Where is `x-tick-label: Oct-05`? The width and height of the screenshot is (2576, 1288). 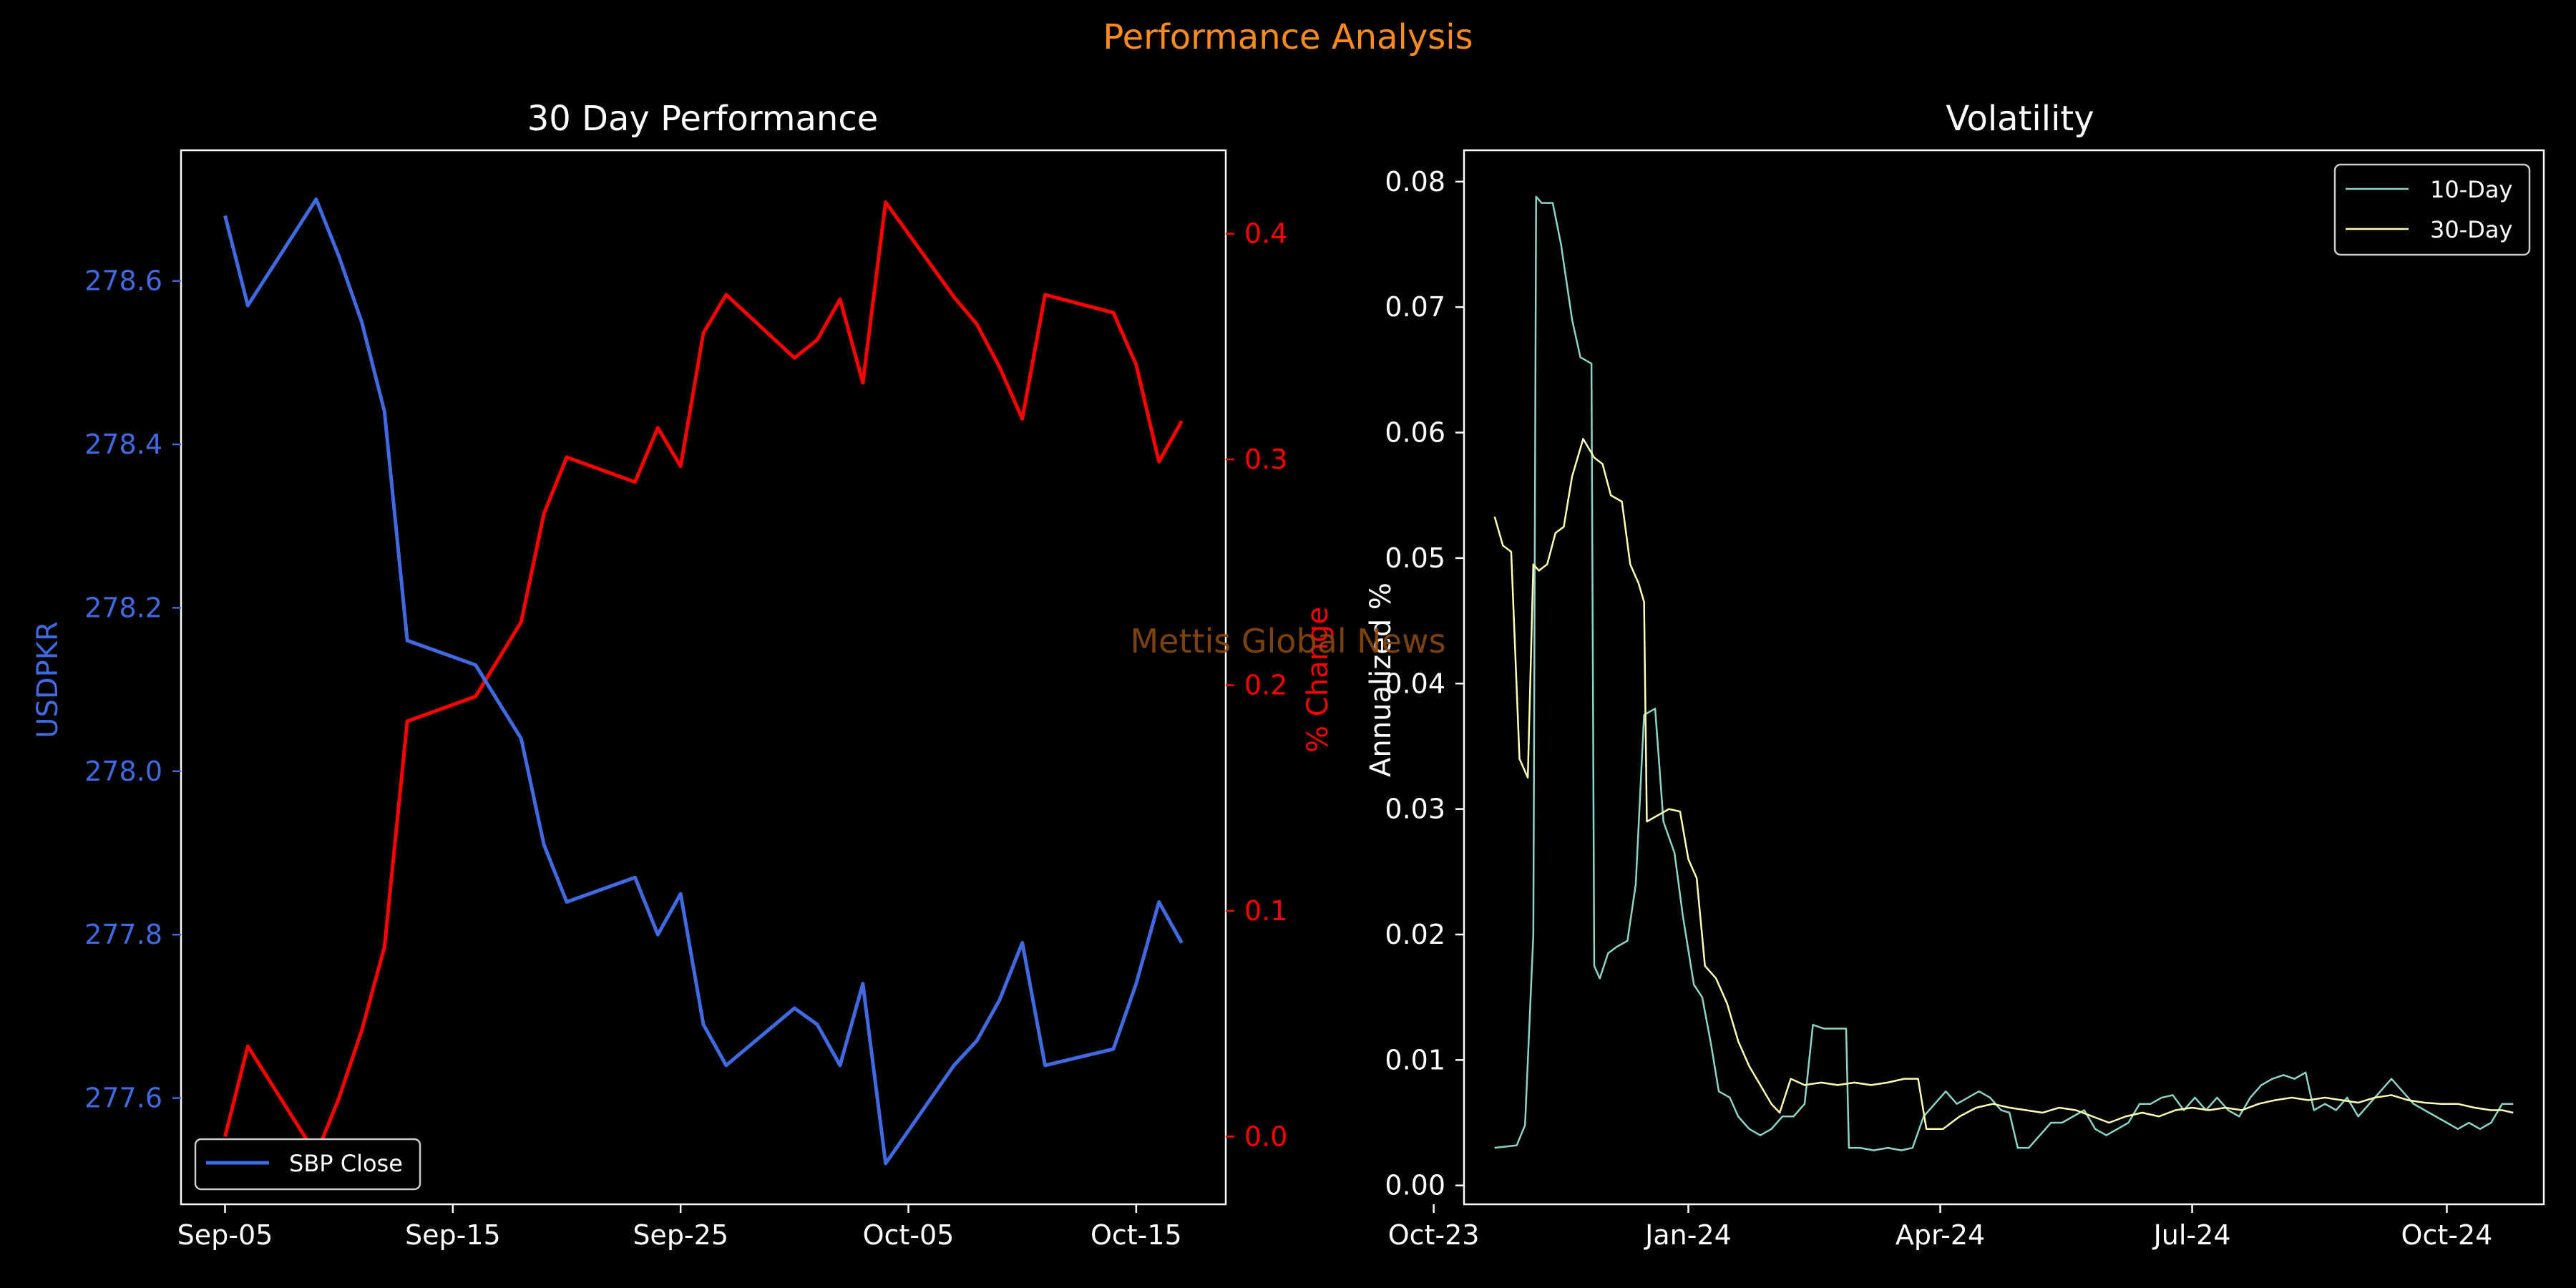
x-tick-label: Oct-05 is located at coordinates (909, 1235).